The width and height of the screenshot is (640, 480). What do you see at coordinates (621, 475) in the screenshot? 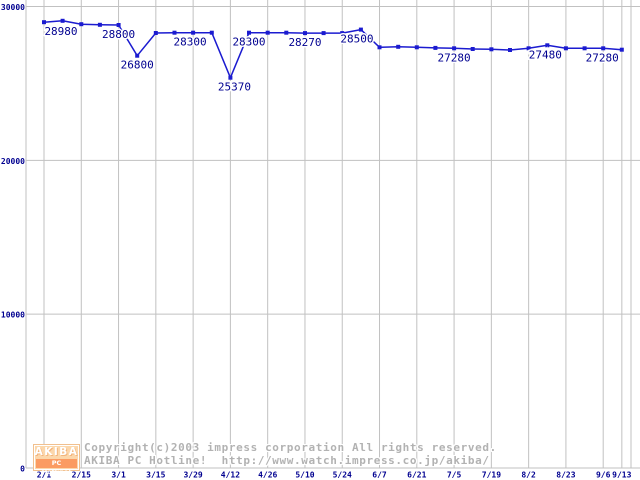
I see `x-tick-label: 9/13` at bounding box center [621, 475].